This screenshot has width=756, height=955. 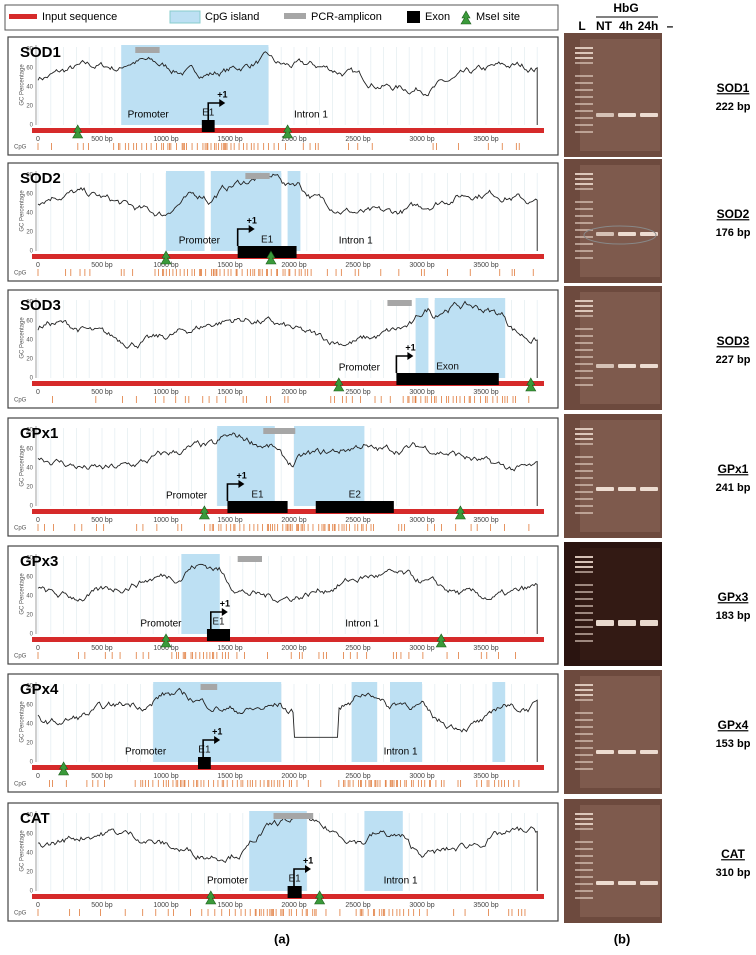 What do you see at coordinates (283, 605) in the screenshot?
I see `panel-frame` at bounding box center [283, 605].